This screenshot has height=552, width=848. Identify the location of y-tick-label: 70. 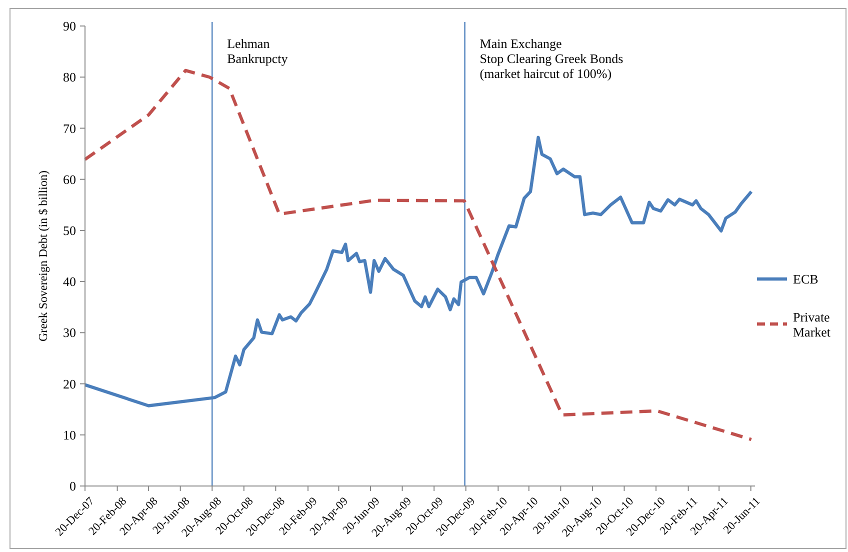
(69, 128).